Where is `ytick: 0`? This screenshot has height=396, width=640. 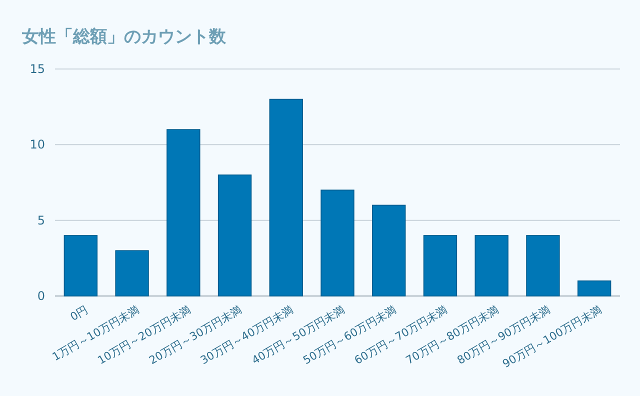 ytick: 0 is located at coordinates (41, 296).